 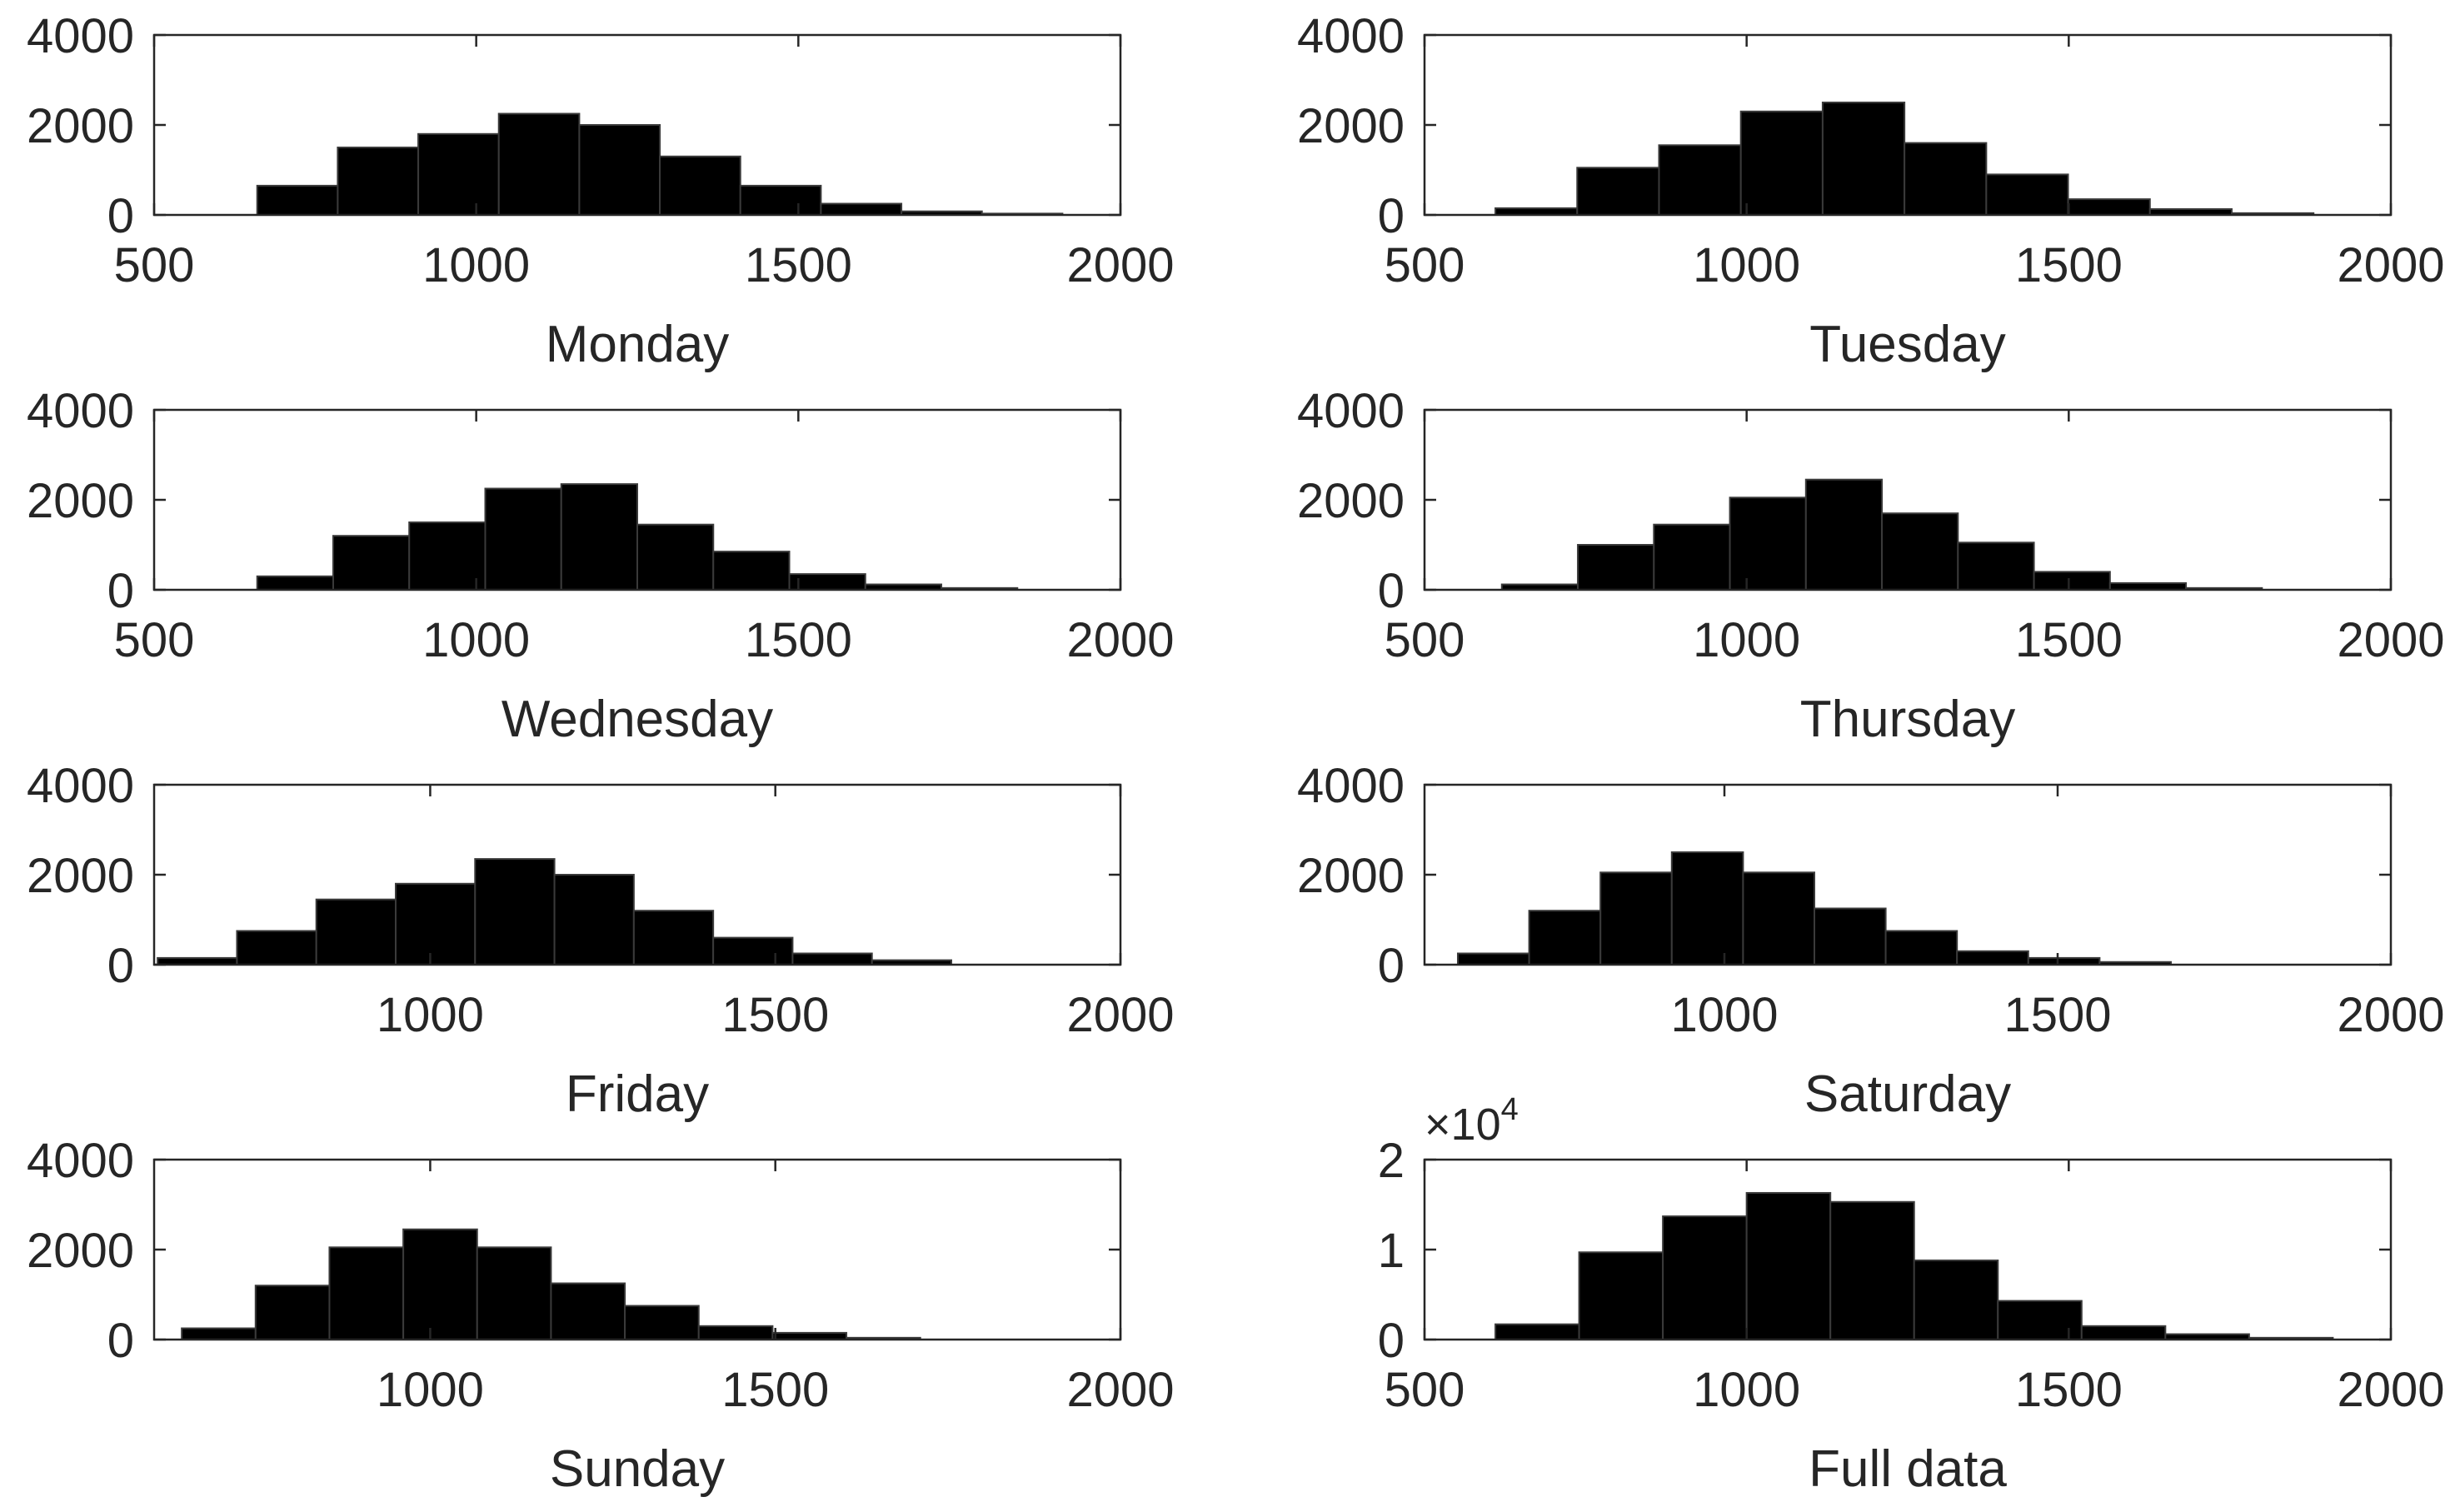 I want to click on subplot-thursday: 500 1000 1500 2000 0 2000 4000 Thursday, so click(x=1871, y=566).